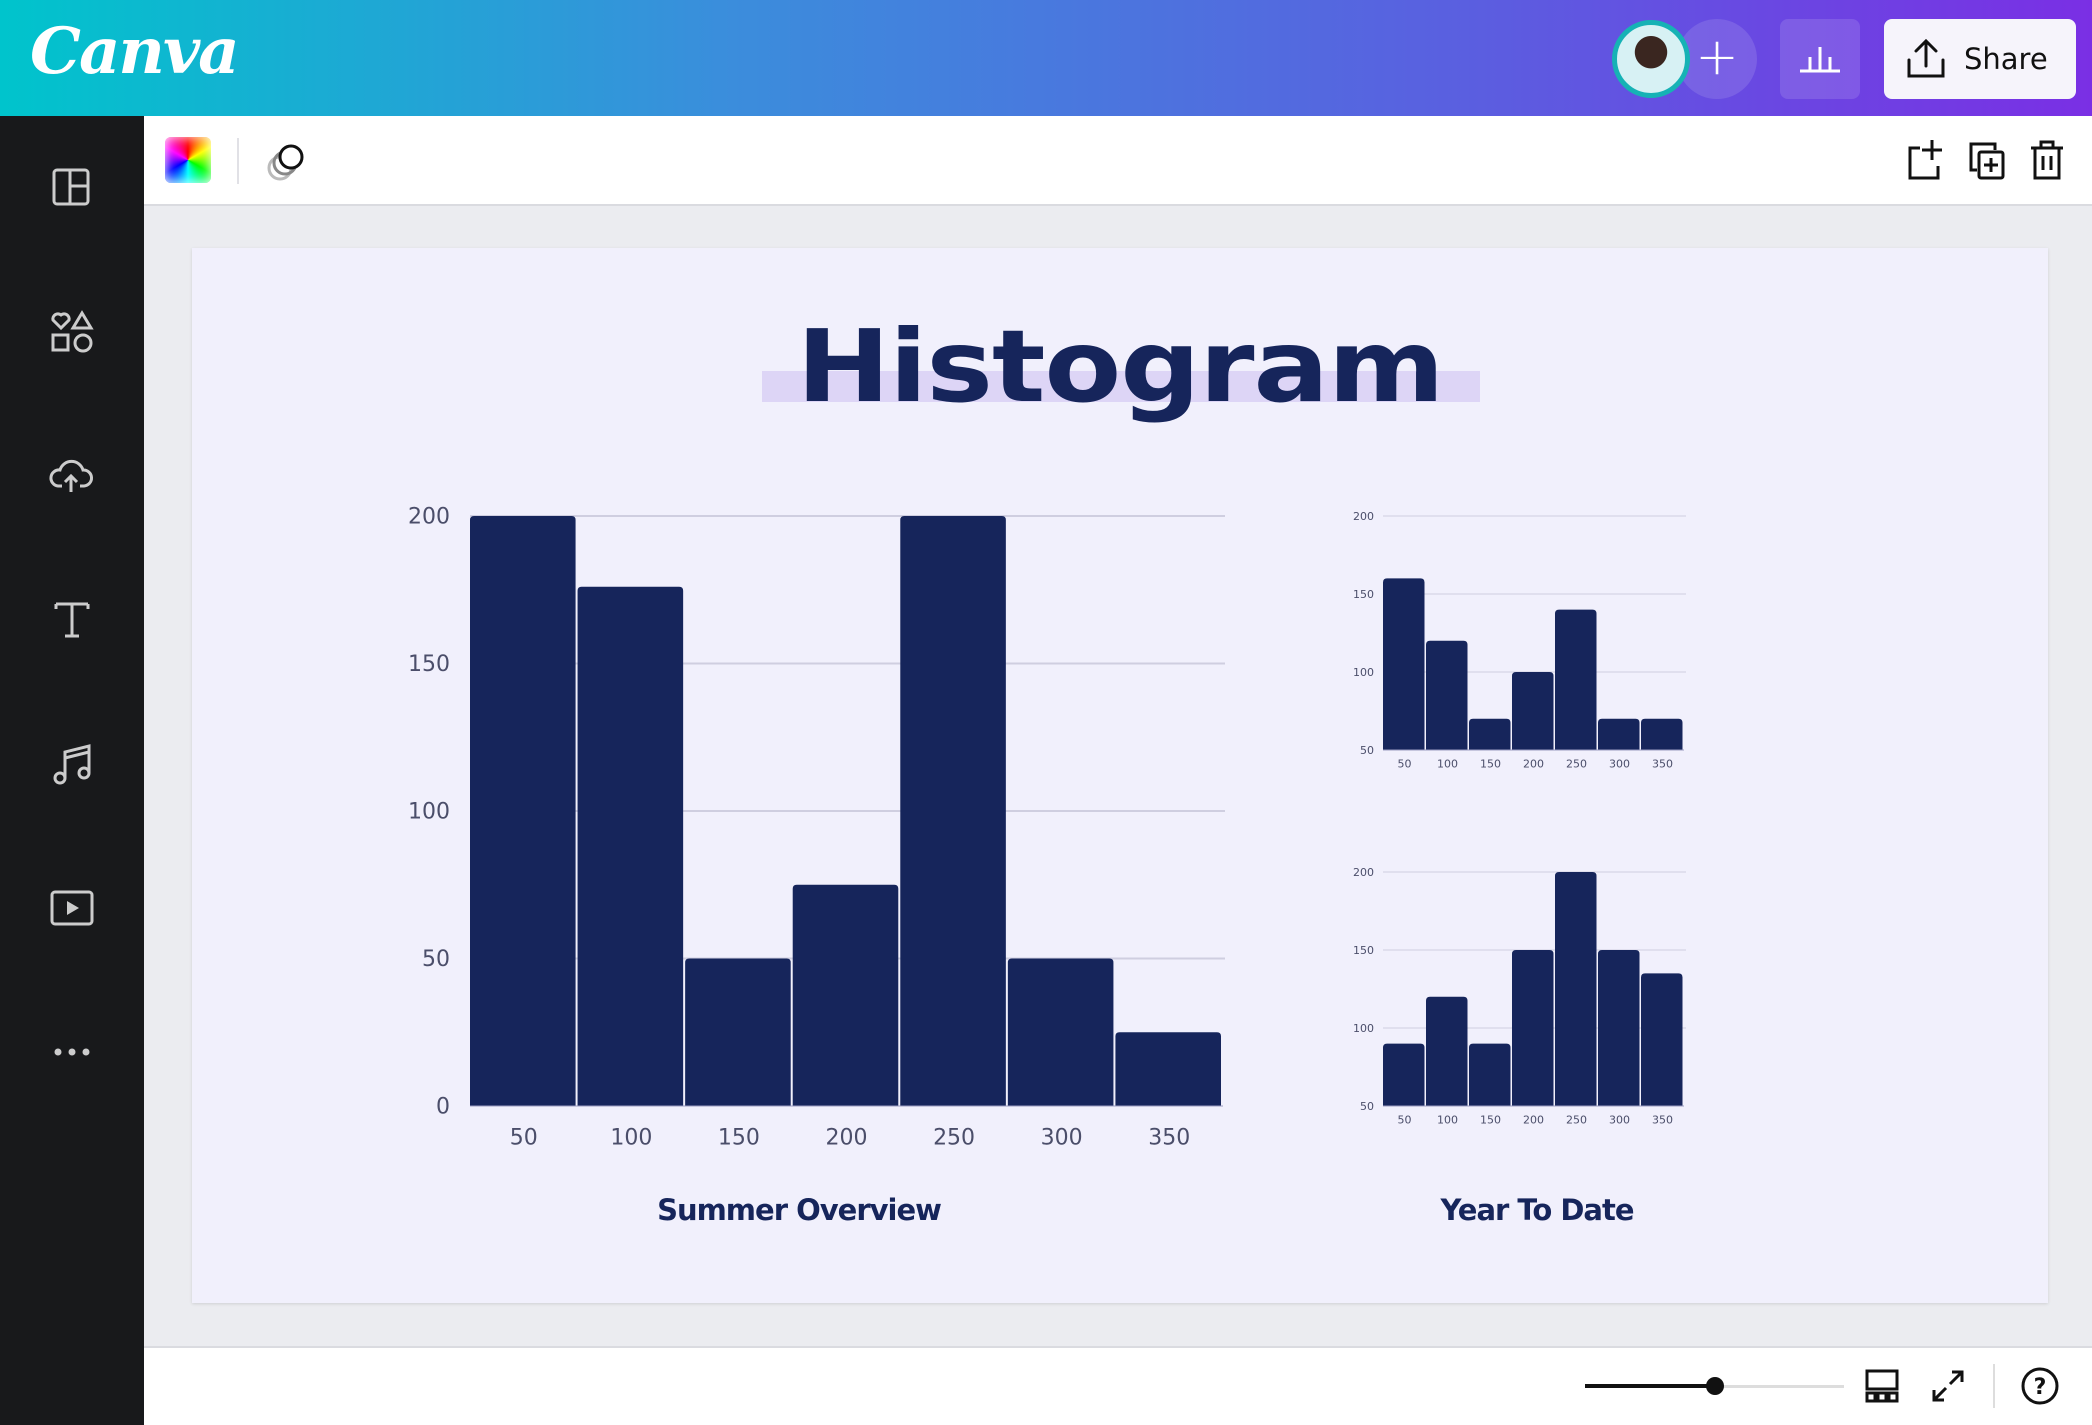  I want to click on title-highlight, so click(1121, 386).